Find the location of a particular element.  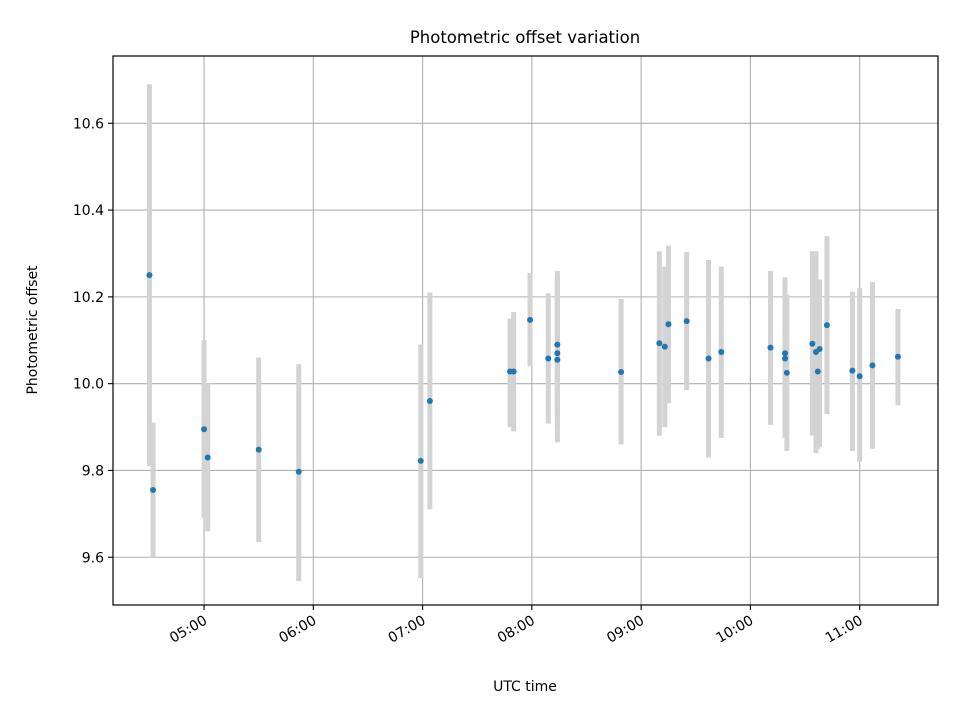

y-axis-label: Photometric offset is located at coordinates (33, 330).